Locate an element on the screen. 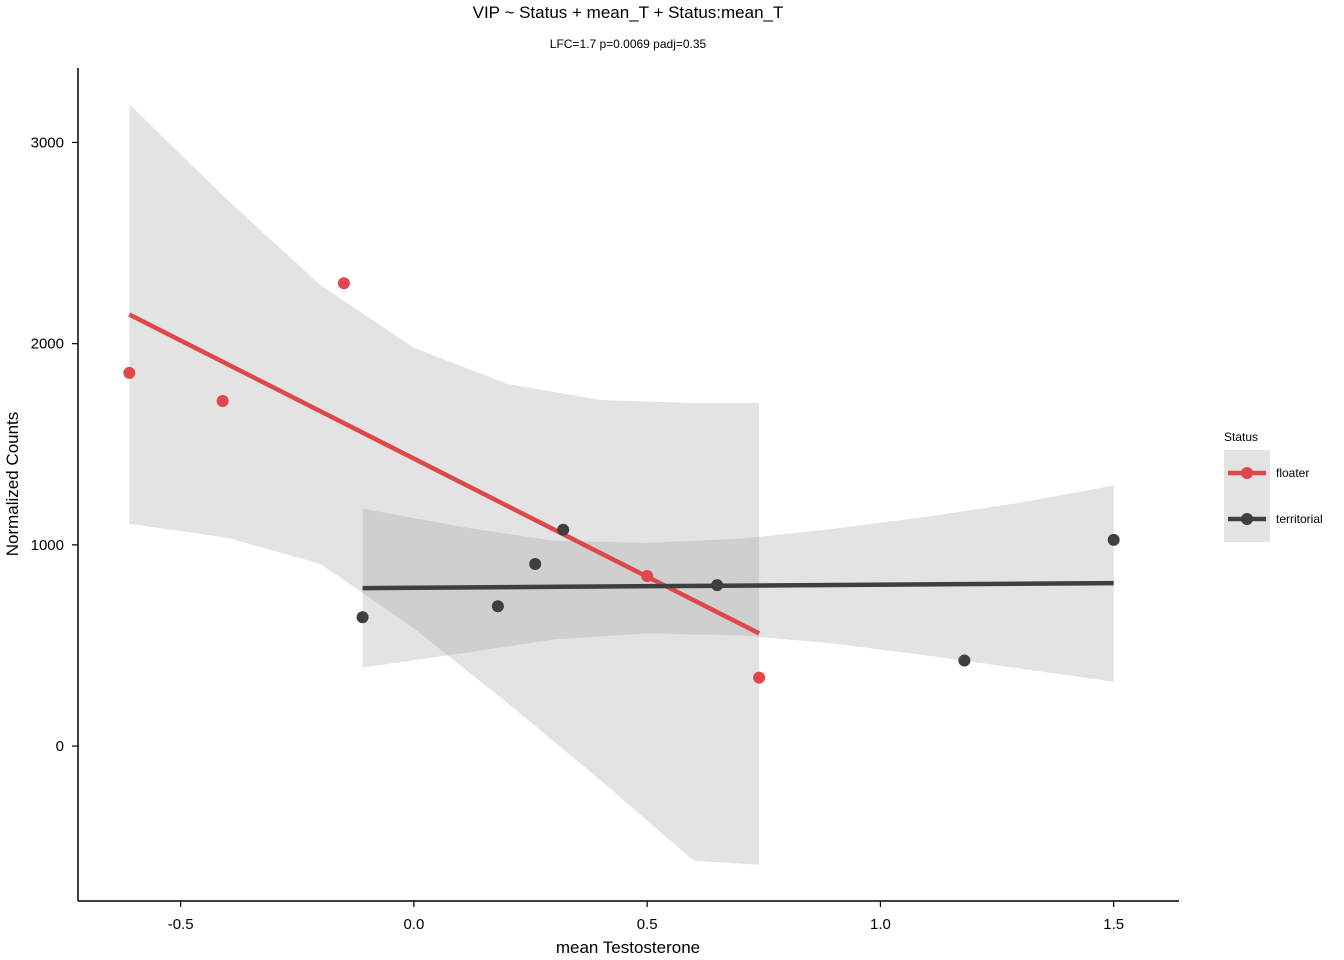  legend-entries: floater territorial is located at coordinates (1275, 496).